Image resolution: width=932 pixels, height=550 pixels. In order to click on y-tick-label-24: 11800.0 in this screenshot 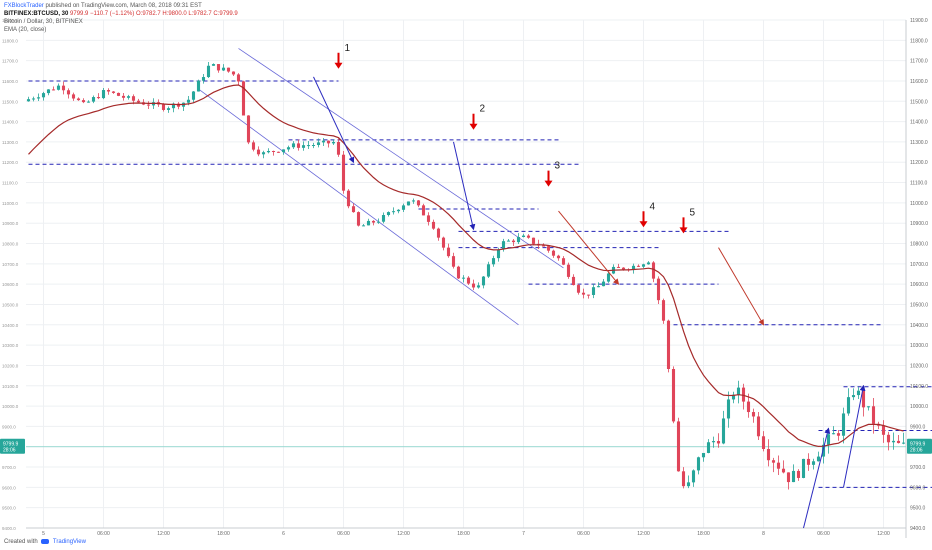, I will do `click(919, 41)`.